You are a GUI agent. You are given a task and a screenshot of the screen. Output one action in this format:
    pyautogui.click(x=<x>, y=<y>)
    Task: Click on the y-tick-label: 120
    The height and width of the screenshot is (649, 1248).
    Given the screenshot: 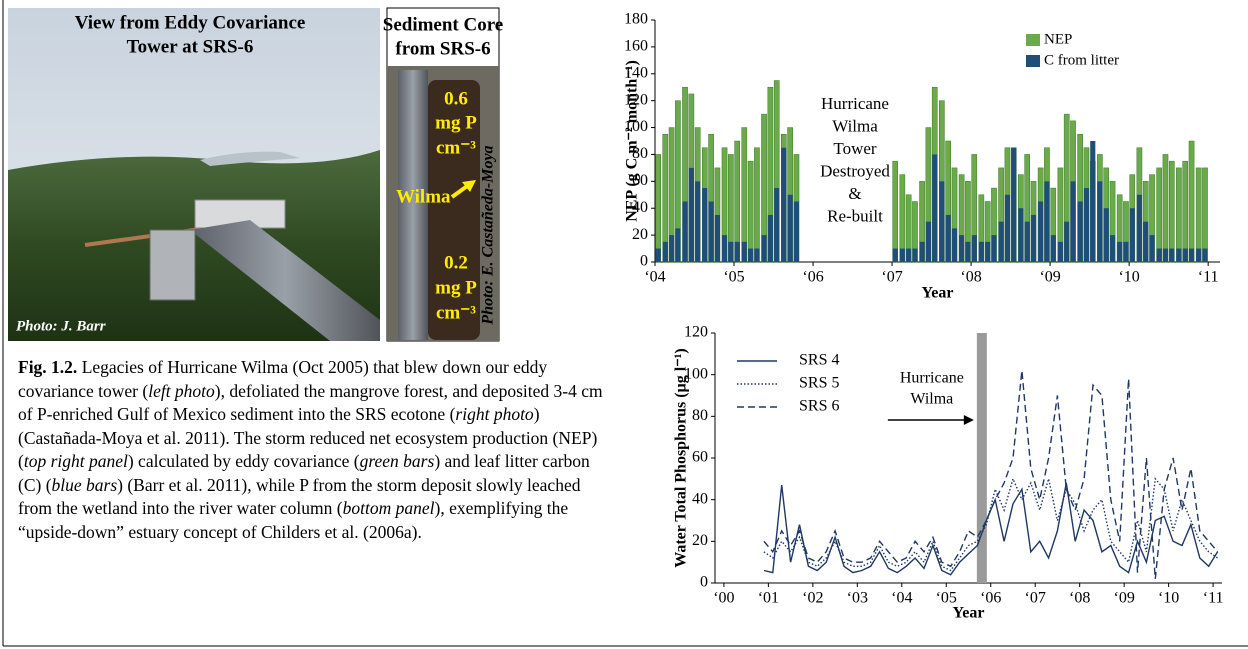 What is the action you would take?
    pyautogui.click(x=636, y=99)
    